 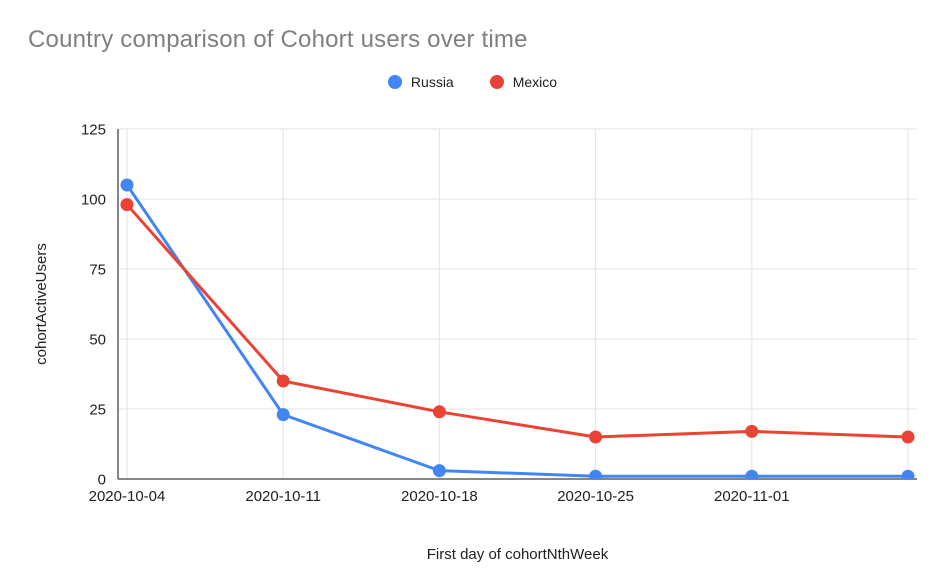 What do you see at coordinates (595, 496) in the screenshot?
I see `x-tick-label: 2020-10-25` at bounding box center [595, 496].